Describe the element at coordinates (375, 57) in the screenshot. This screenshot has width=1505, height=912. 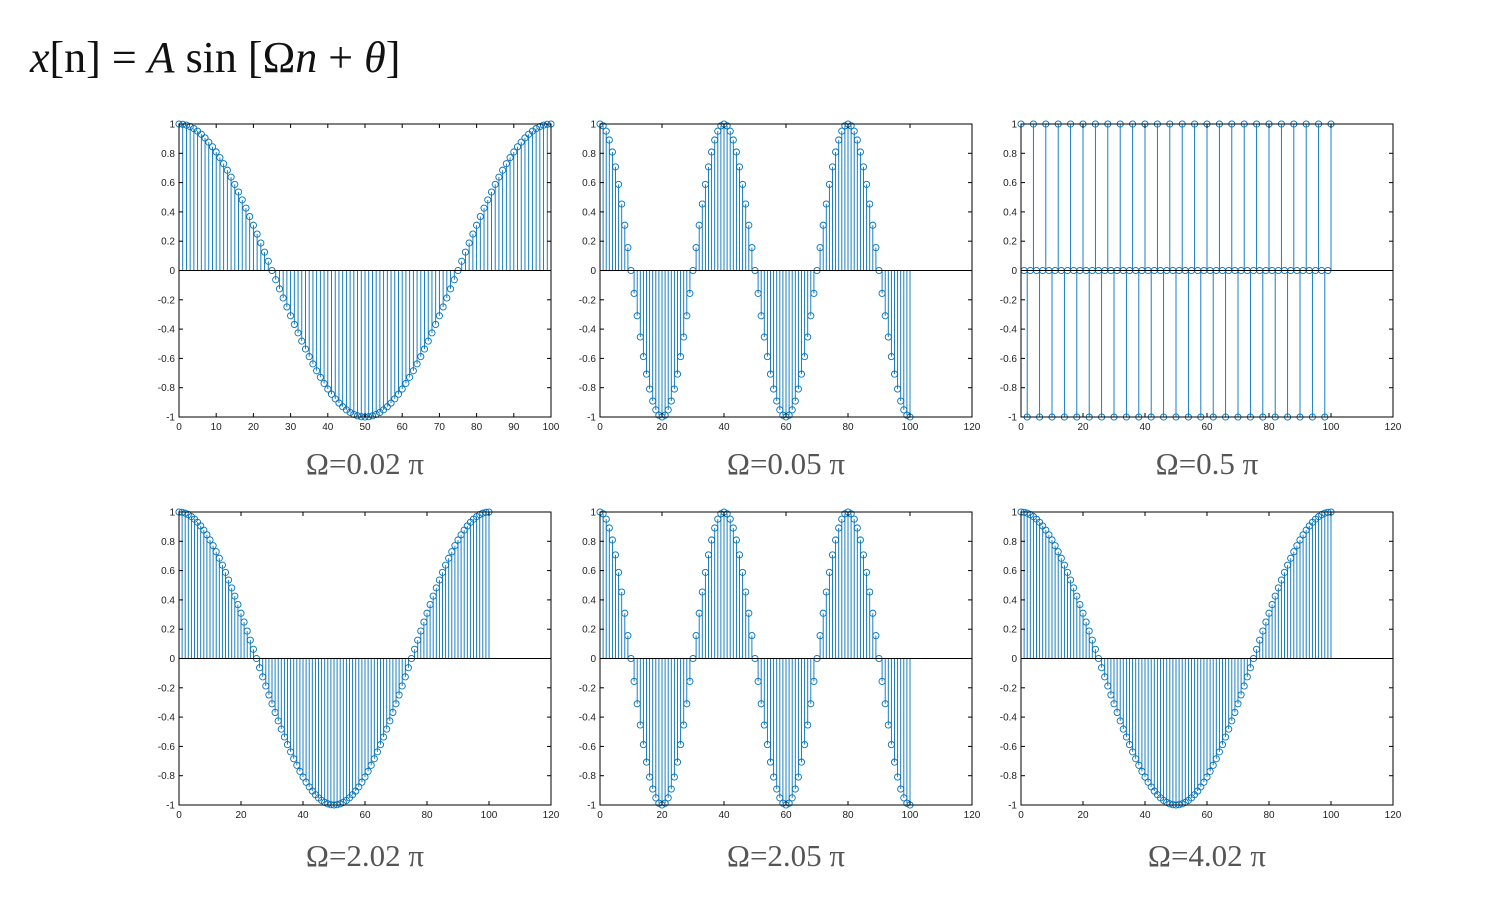
I see `equation-theta: θ` at that location.